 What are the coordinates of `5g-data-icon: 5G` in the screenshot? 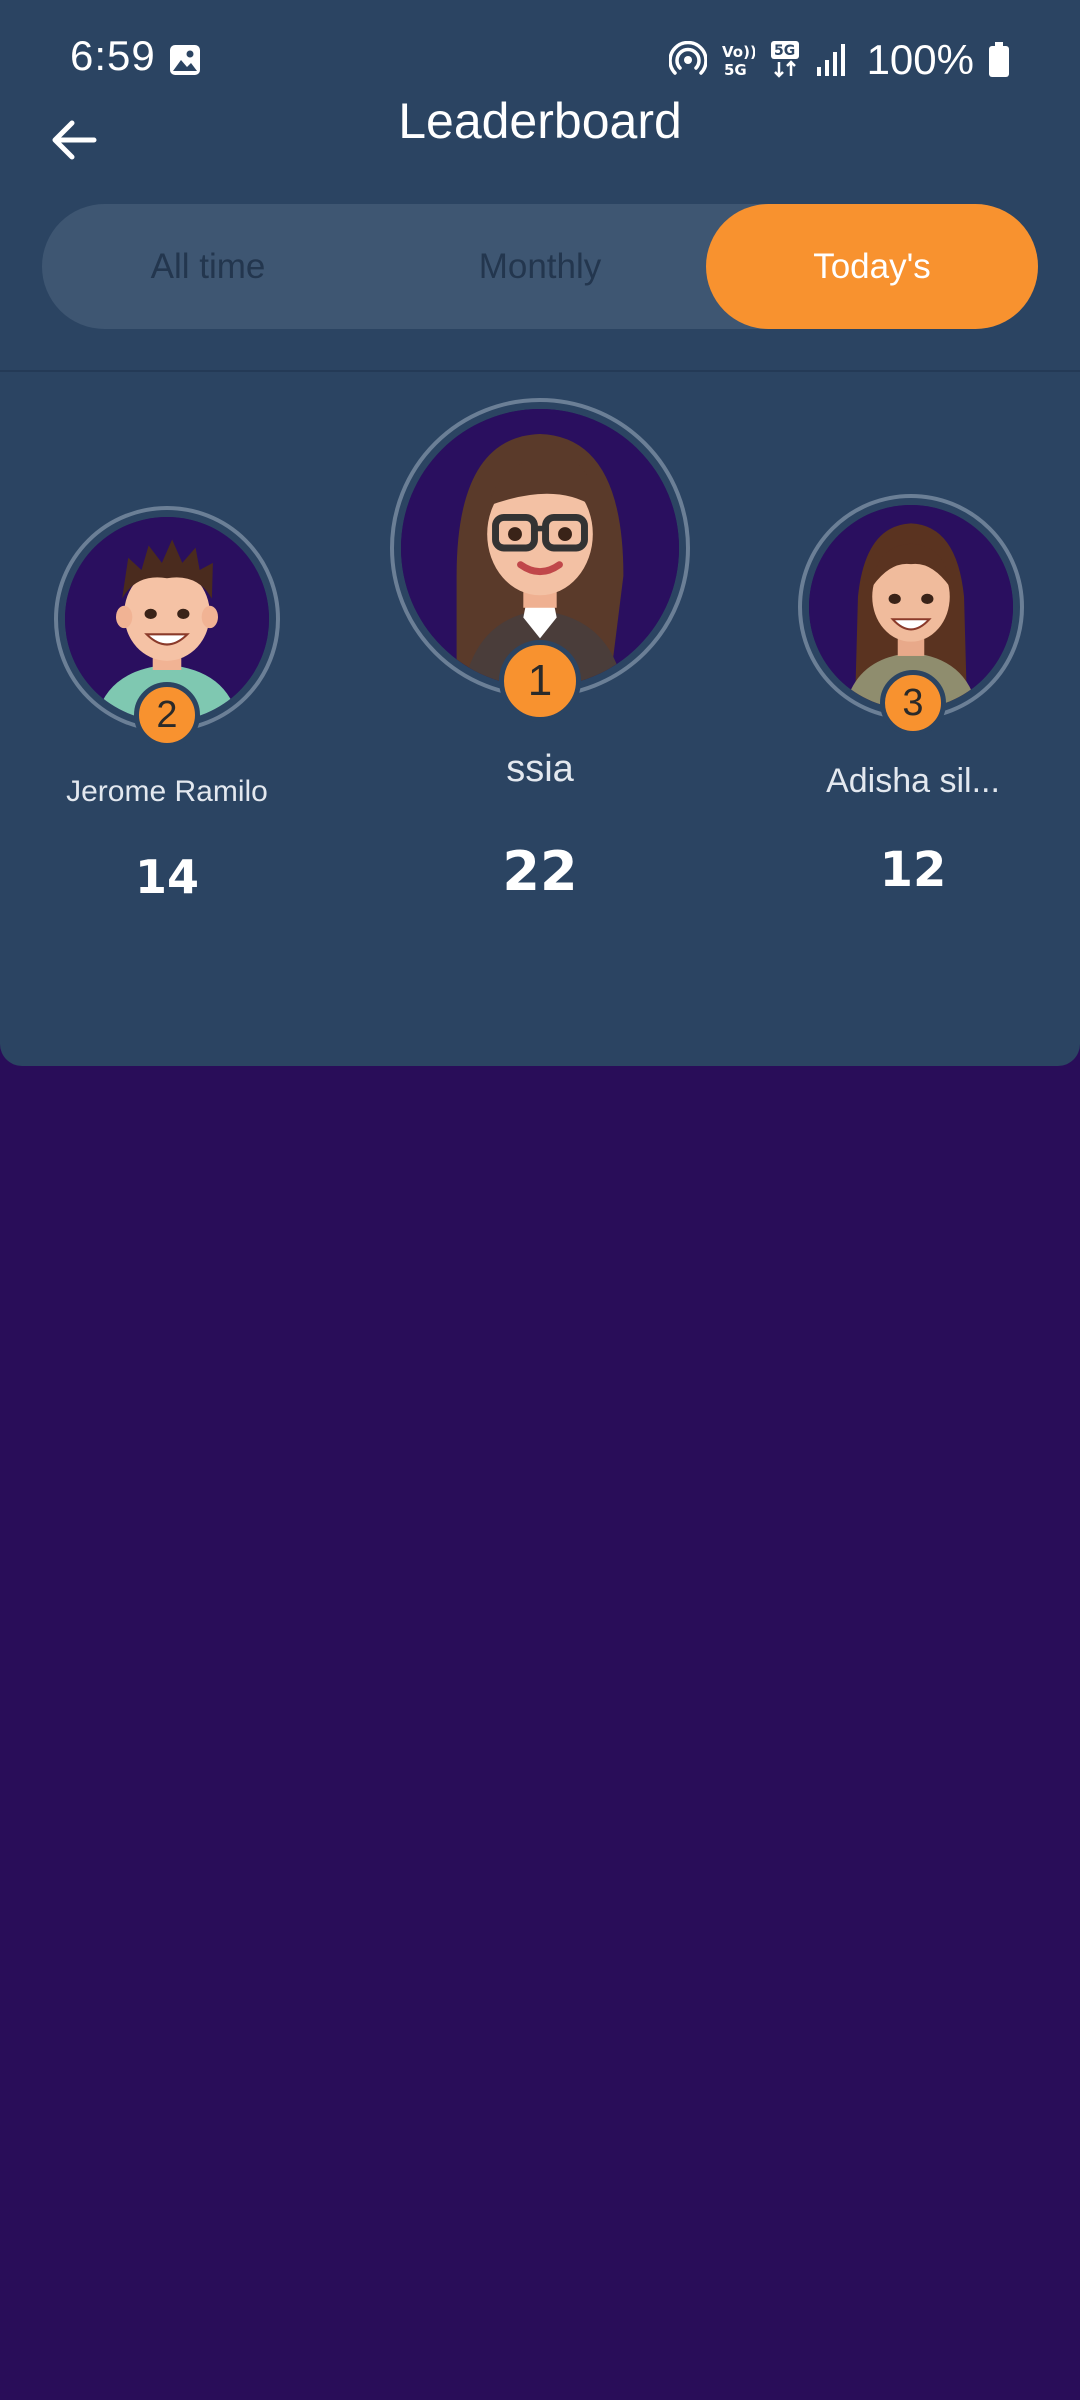 It's located at (784, 59).